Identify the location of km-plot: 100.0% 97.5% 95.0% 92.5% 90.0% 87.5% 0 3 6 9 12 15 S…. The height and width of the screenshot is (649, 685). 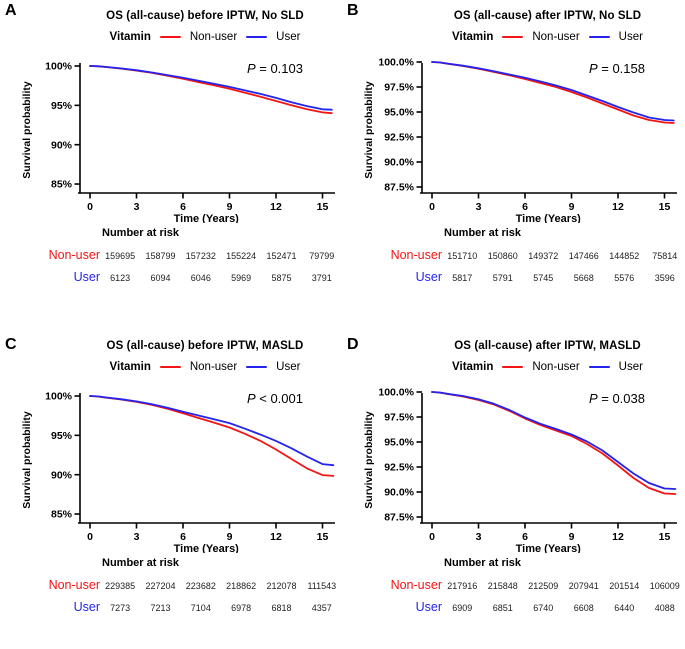
(513, 134).